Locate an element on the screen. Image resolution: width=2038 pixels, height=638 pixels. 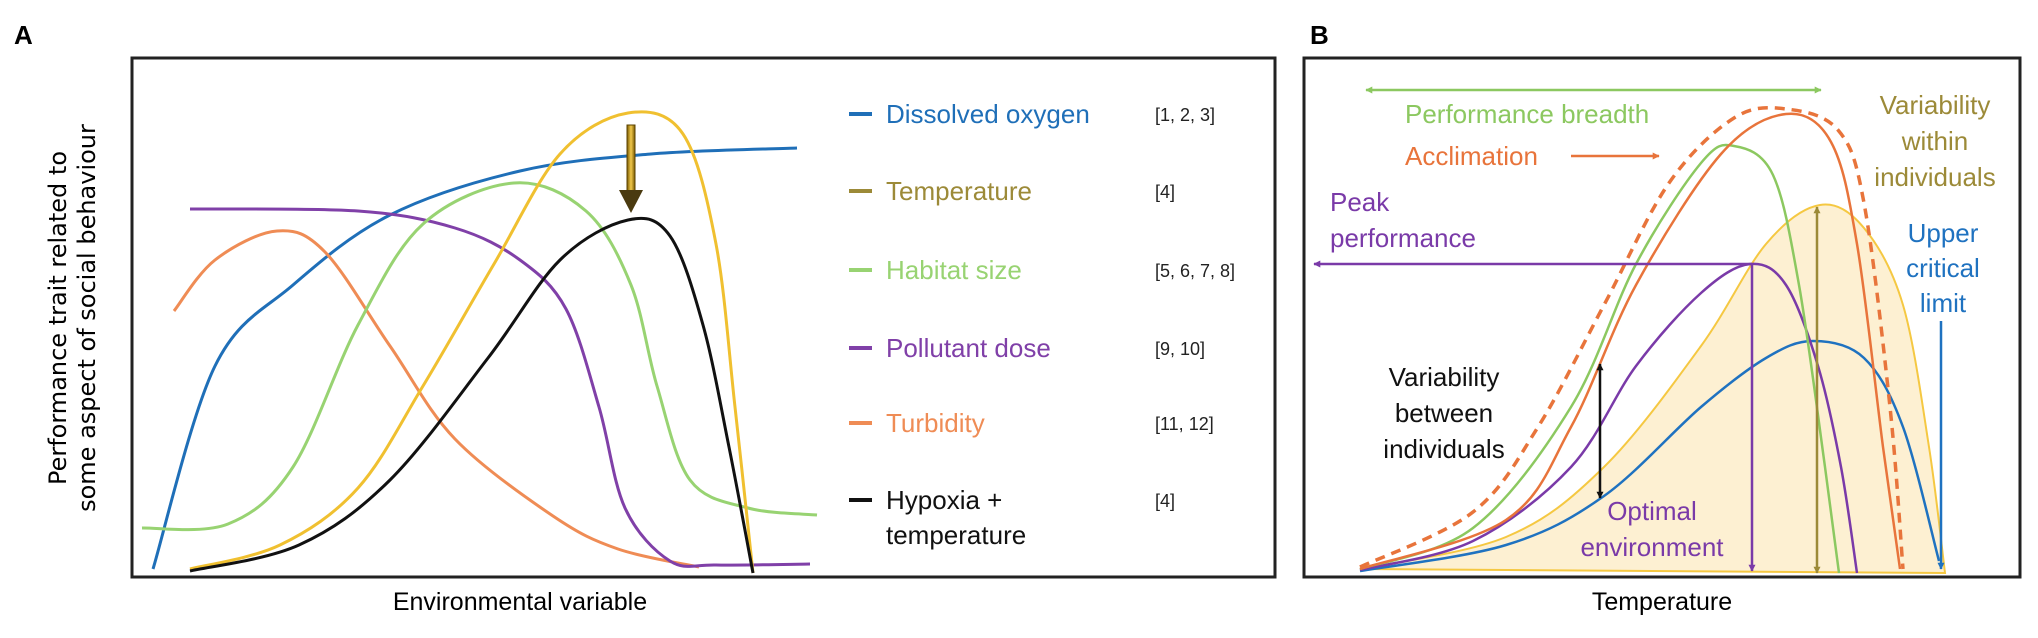
legend-label: Temperature is located at coordinates (959, 191).